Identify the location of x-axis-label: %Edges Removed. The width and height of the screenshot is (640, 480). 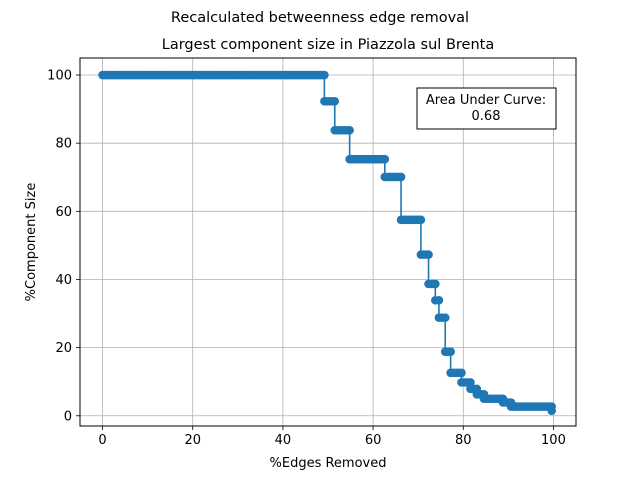
(328, 463).